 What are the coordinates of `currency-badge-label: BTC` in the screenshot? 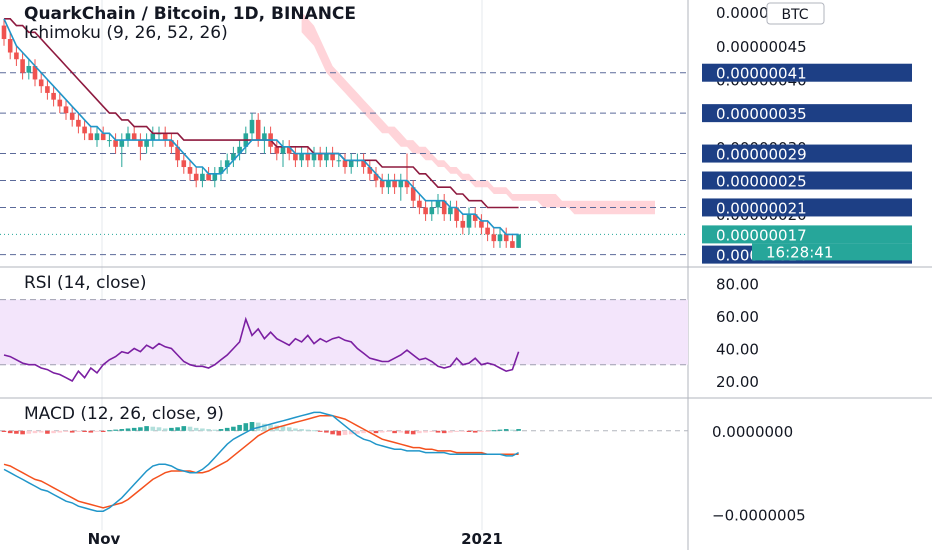 It's located at (794, 15).